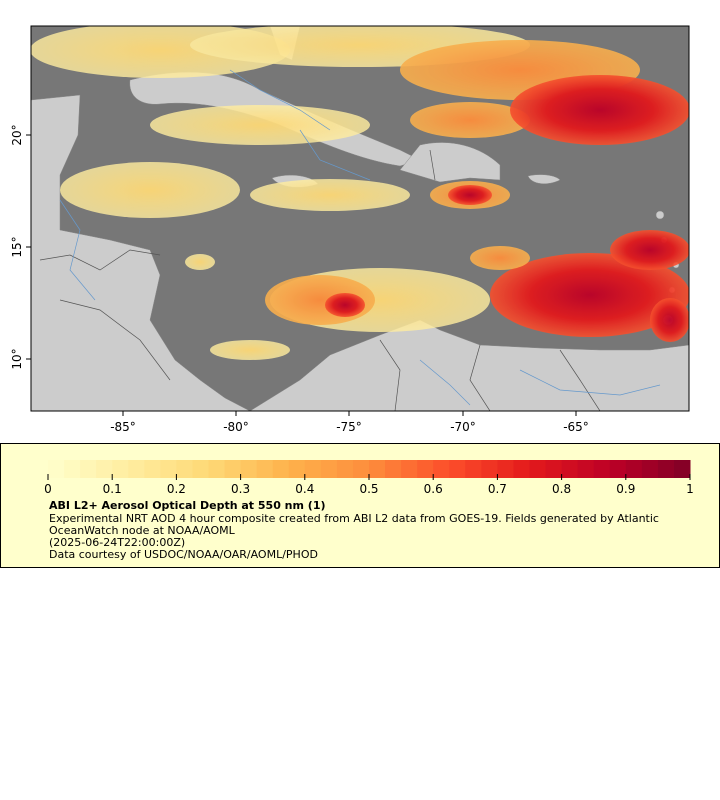 The width and height of the screenshot is (720, 800). Describe the element at coordinates (17, 246) in the screenshot. I see `lat-tick-label: 15°` at that location.